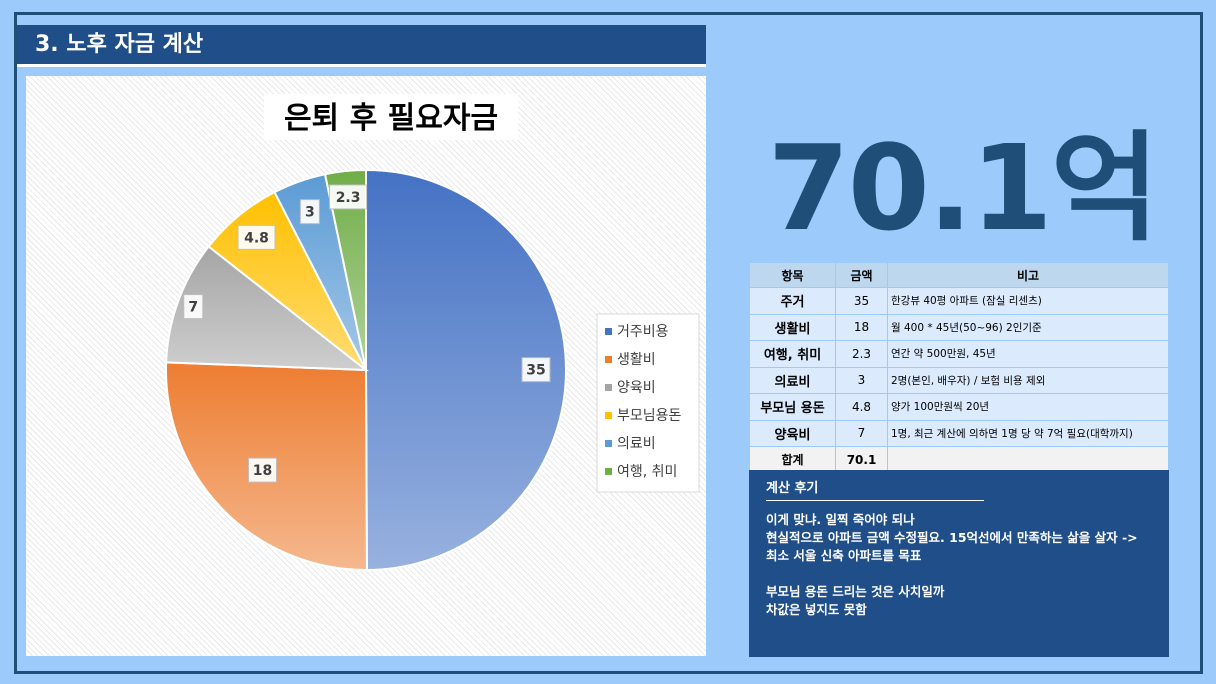  I want to click on data-label-0: 35, so click(536, 370).